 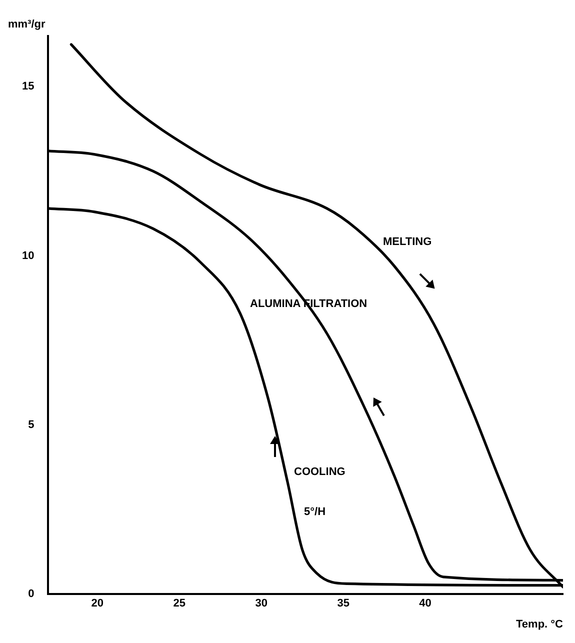 I want to click on y-tick-label: 10, so click(x=28, y=256).